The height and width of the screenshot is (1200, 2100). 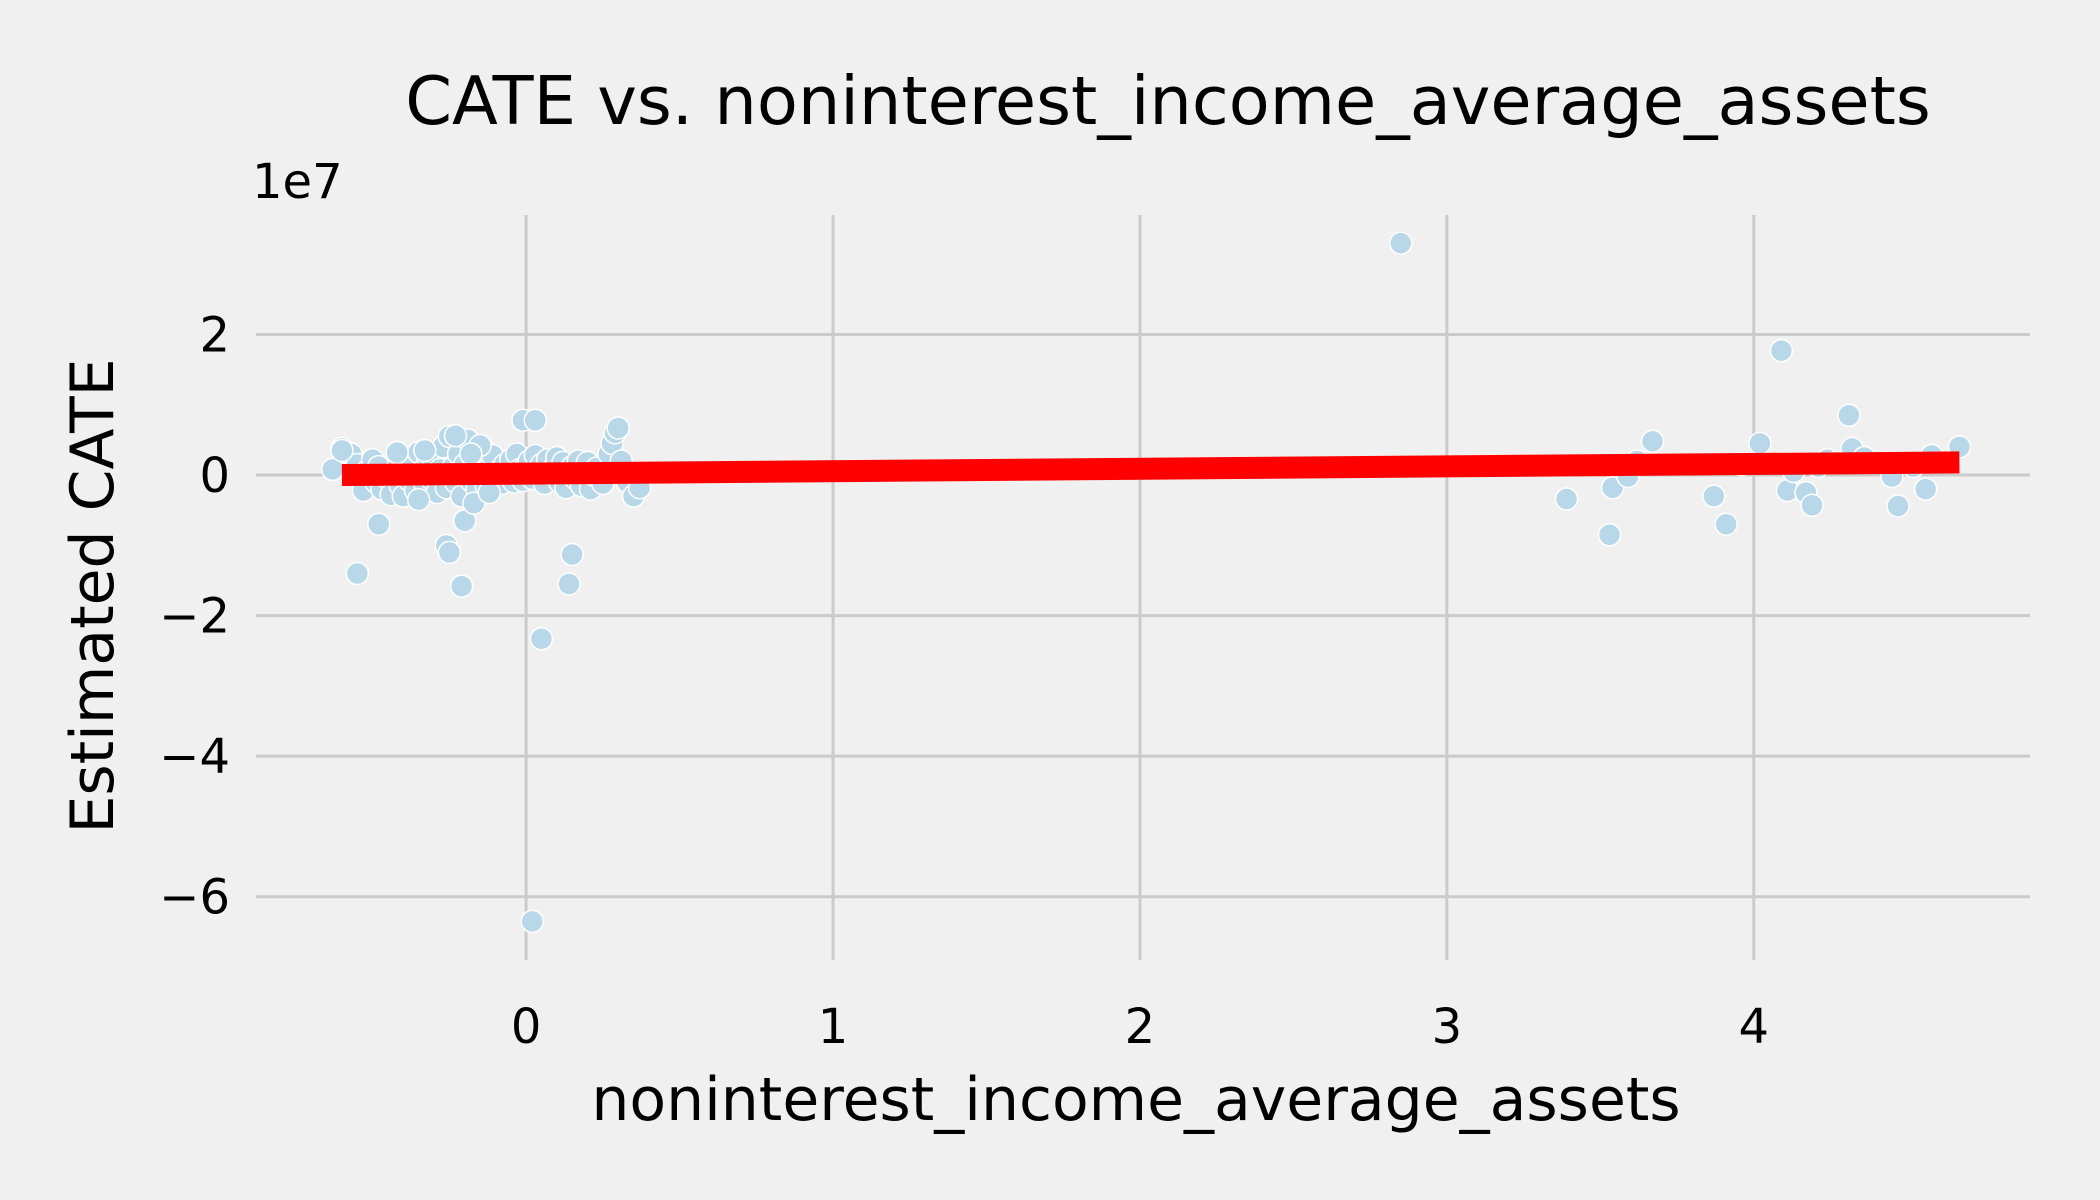 What do you see at coordinates (214, 476) in the screenshot?
I see `y-tick-label: 0` at bounding box center [214, 476].